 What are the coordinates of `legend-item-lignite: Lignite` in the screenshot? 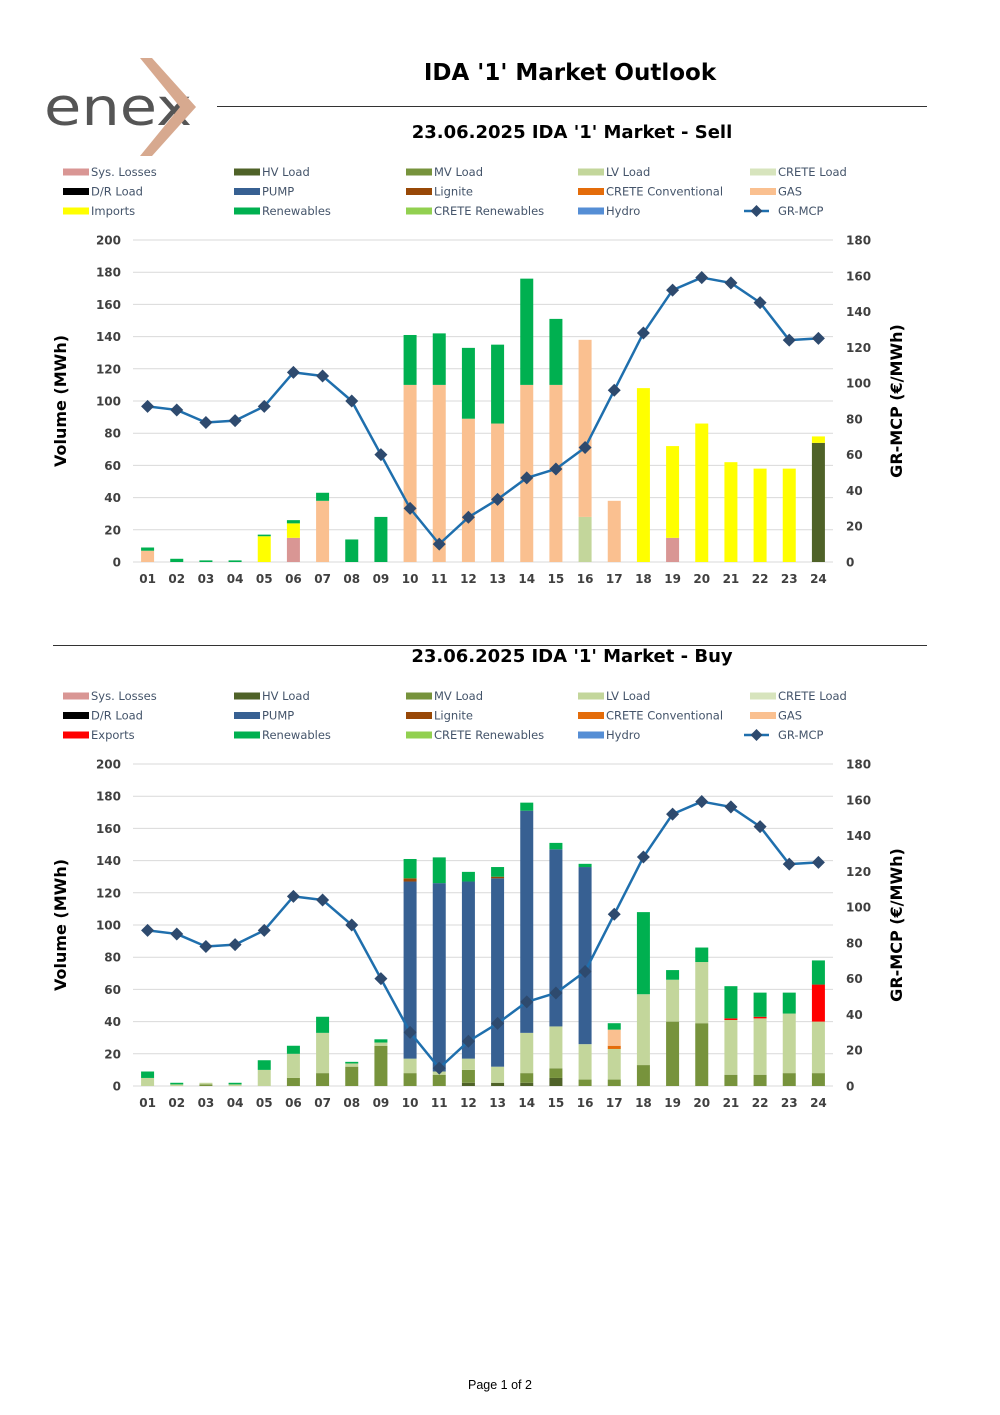 It's located at (439, 716).